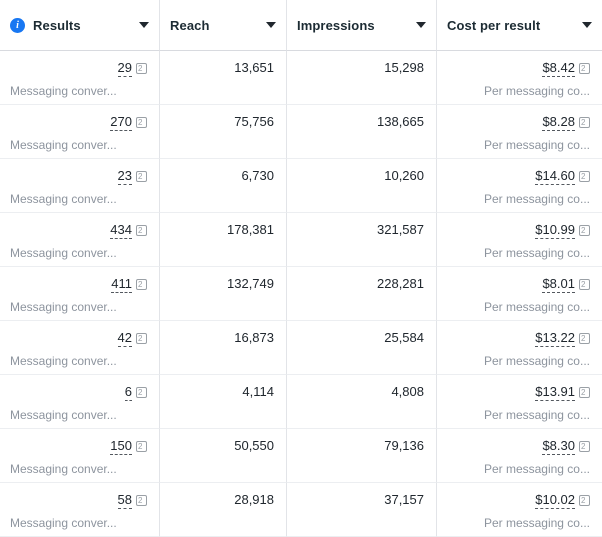  Describe the element at coordinates (404, 67) in the screenshot. I see `impressions-value: 15,298` at that location.